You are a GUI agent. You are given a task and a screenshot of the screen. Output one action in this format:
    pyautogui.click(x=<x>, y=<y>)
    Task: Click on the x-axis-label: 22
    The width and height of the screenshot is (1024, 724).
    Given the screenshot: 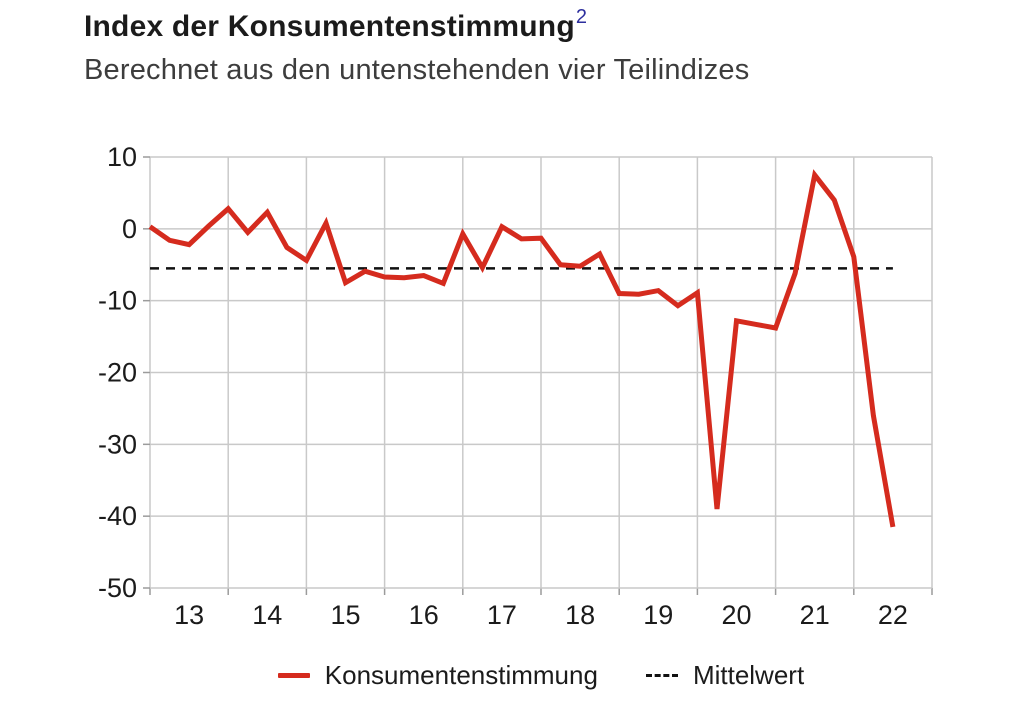 What is the action you would take?
    pyautogui.click(x=893, y=615)
    